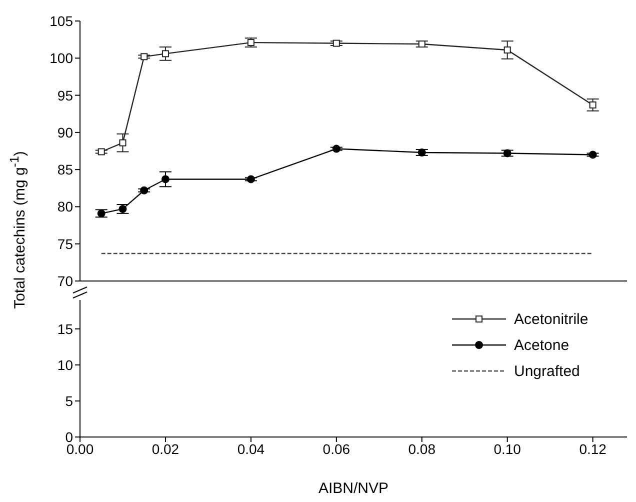  What do you see at coordinates (69, 400) in the screenshot?
I see `y-tick-label: 5` at bounding box center [69, 400].